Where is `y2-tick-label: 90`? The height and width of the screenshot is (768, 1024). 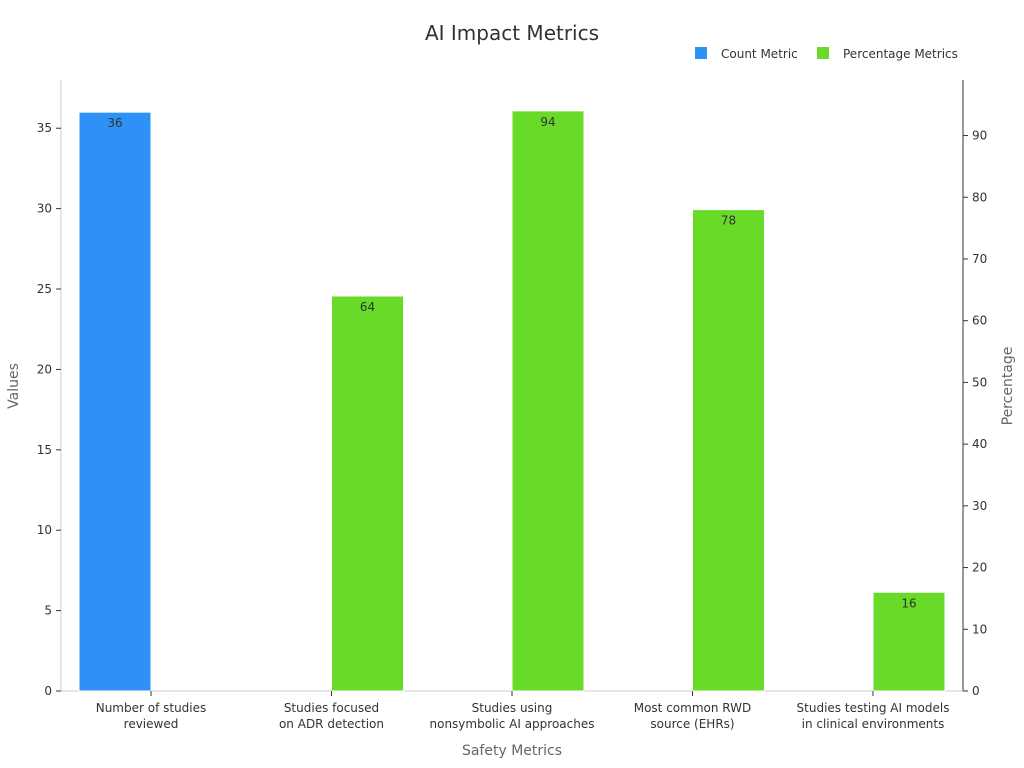
y2-tick-label: 90 is located at coordinates (979, 136).